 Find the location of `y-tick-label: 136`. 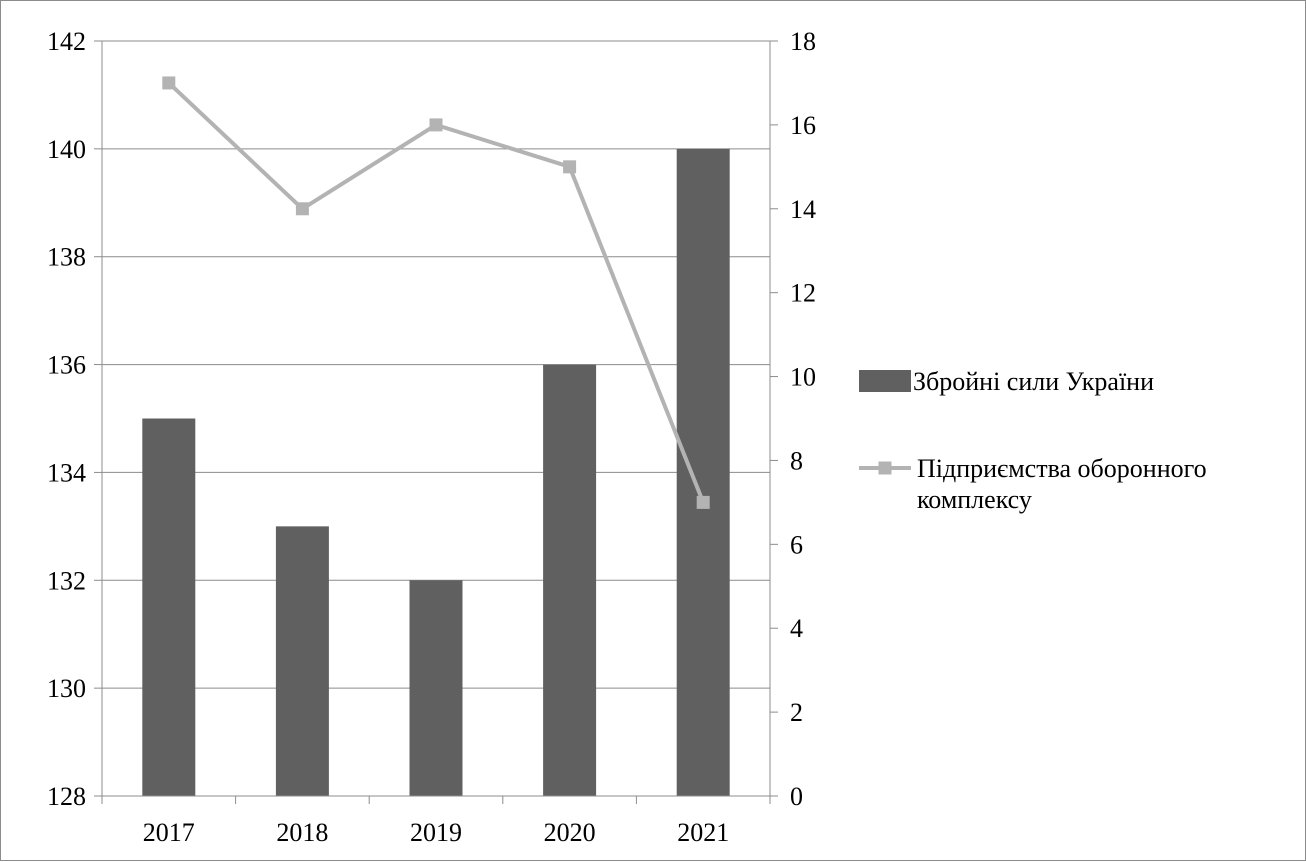

y-tick-label: 136 is located at coordinates (66, 365).